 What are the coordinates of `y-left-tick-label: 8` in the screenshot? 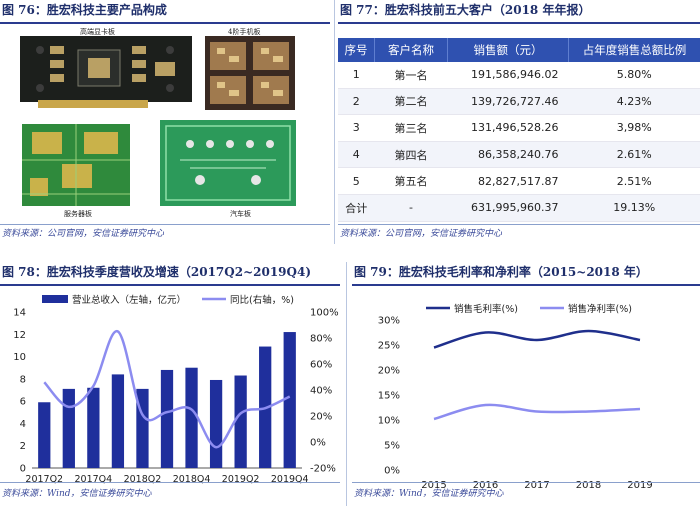 It's located at (23, 379).